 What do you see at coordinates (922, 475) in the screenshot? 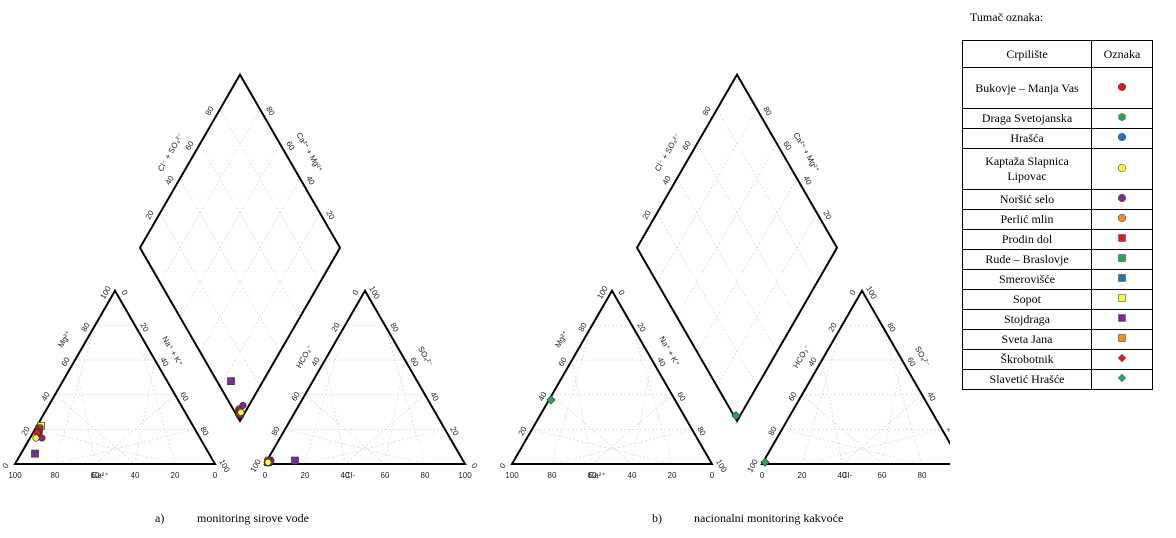
I see `anion-bottom-tick: 80` at bounding box center [922, 475].